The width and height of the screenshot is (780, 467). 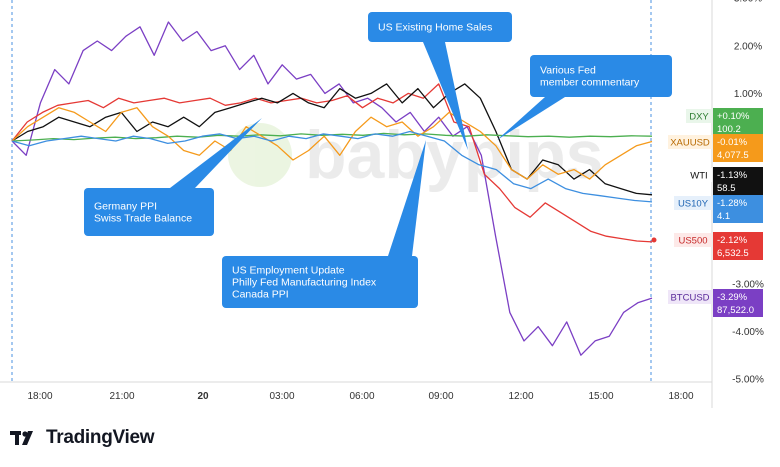 What do you see at coordinates (748, 46) in the screenshot?
I see `y-tick-label: 2.00%` at bounding box center [748, 46].